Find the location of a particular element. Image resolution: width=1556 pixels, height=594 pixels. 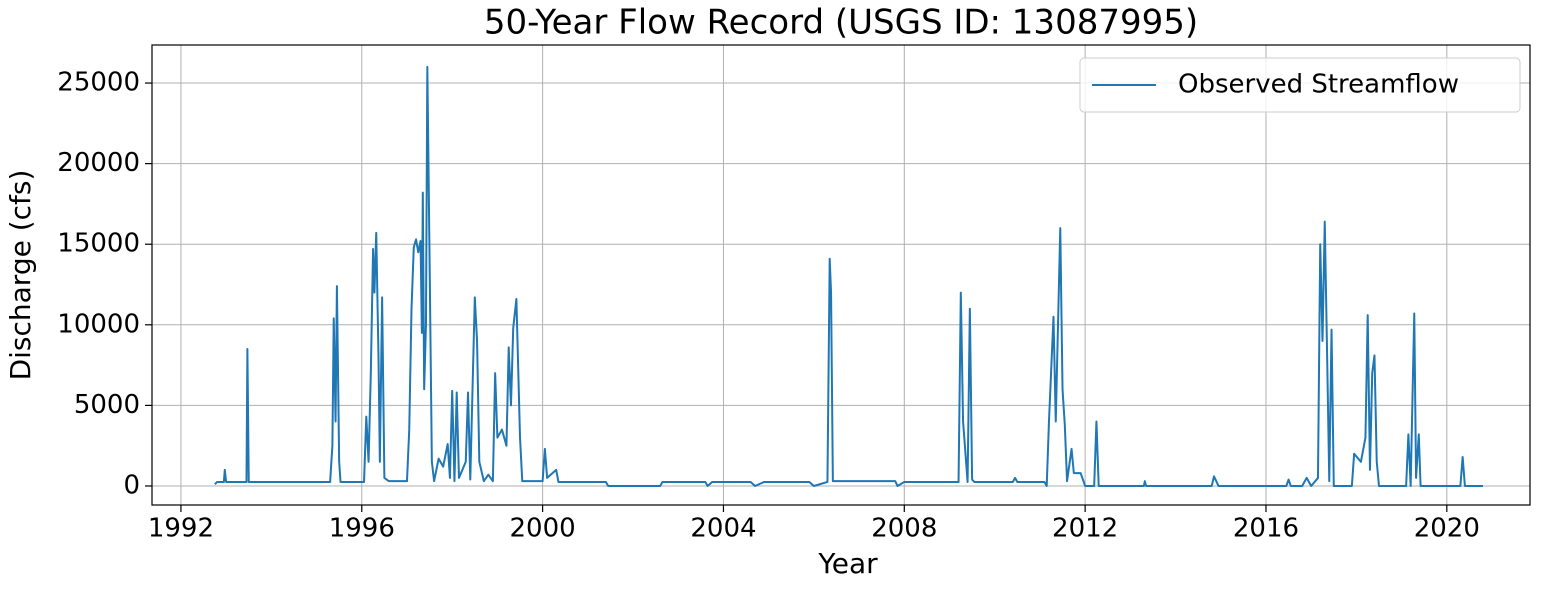

x-tick-label: 2016 is located at coordinates (1266, 529).